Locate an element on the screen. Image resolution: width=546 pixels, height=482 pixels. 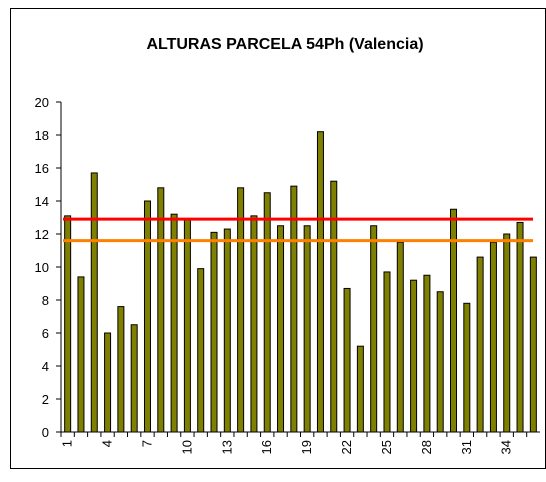
y-tick-label: 14 is located at coordinates (42, 201).